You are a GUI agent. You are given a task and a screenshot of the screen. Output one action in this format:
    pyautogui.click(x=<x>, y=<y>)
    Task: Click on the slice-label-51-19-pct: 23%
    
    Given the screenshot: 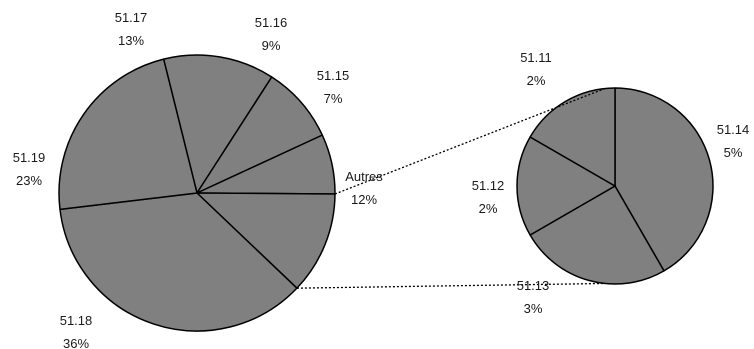 What is the action you would take?
    pyautogui.click(x=29, y=180)
    